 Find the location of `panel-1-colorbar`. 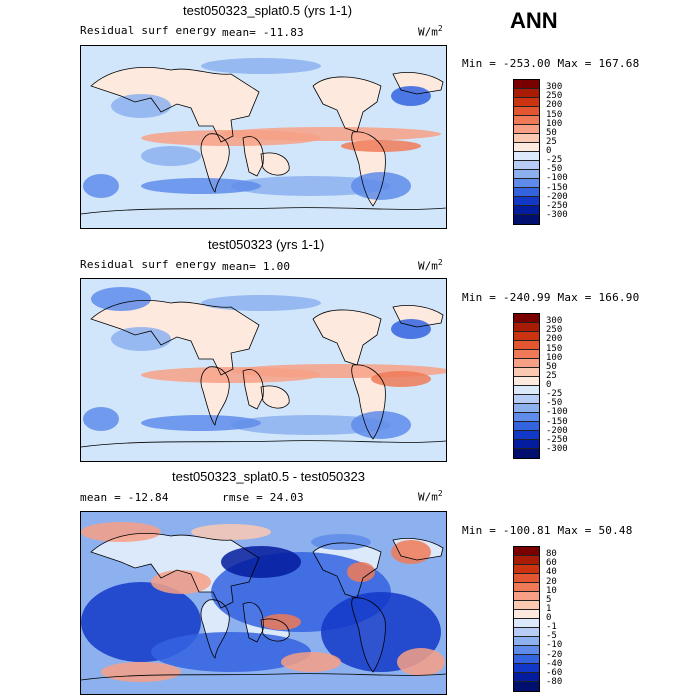

panel-1-colorbar is located at coordinates (526, 152).